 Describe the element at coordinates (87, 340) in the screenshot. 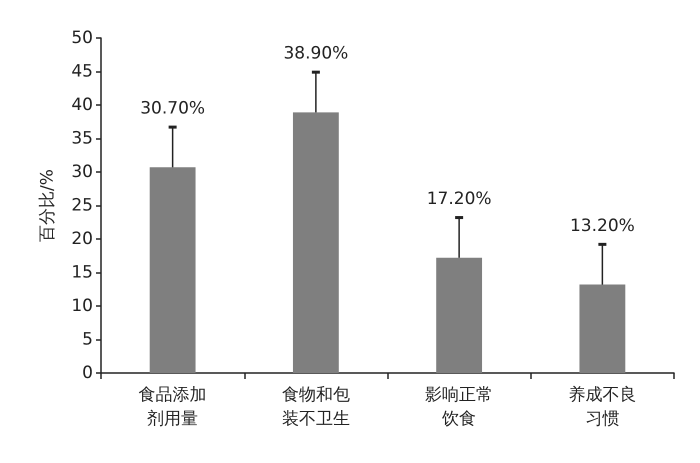

I see `y-tick-label: 5` at that location.